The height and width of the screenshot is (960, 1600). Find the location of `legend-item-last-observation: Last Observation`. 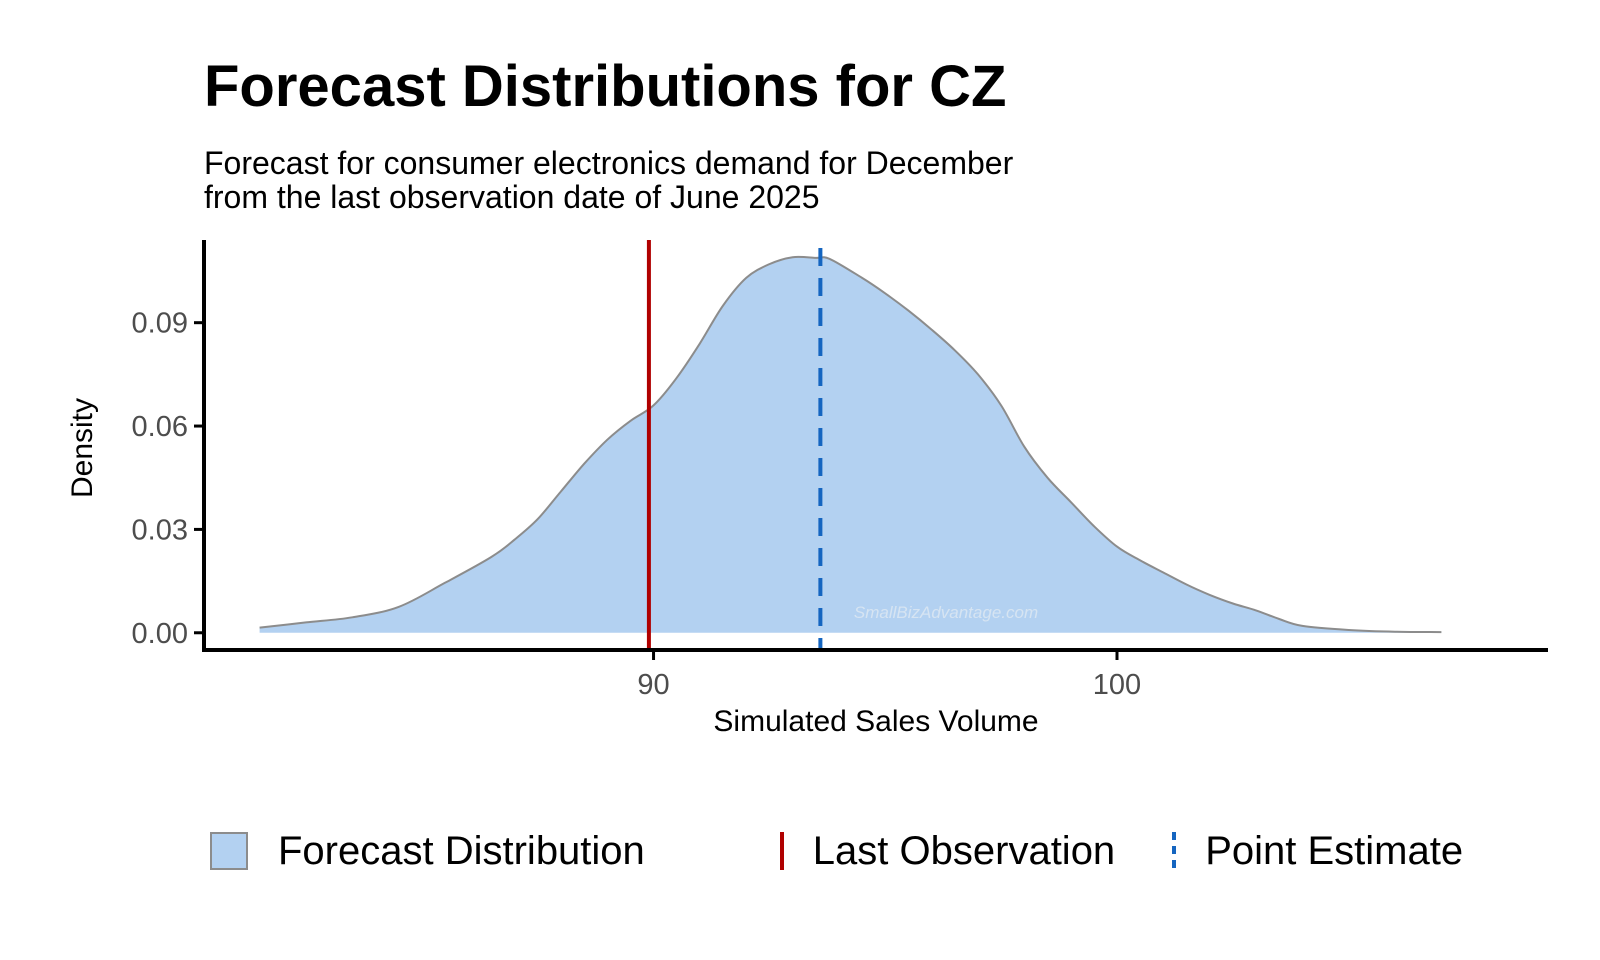

legend-item-last-observation: Last Observation is located at coordinates (939, 851).